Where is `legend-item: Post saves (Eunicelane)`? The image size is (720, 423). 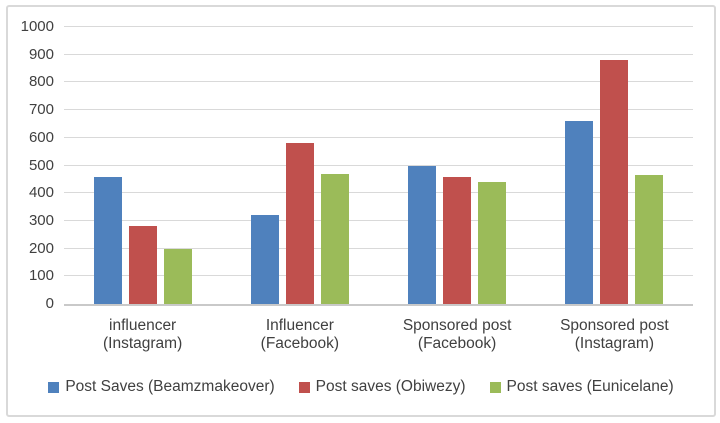
legend-item: Post saves (Eunicelane) is located at coordinates (581, 387).